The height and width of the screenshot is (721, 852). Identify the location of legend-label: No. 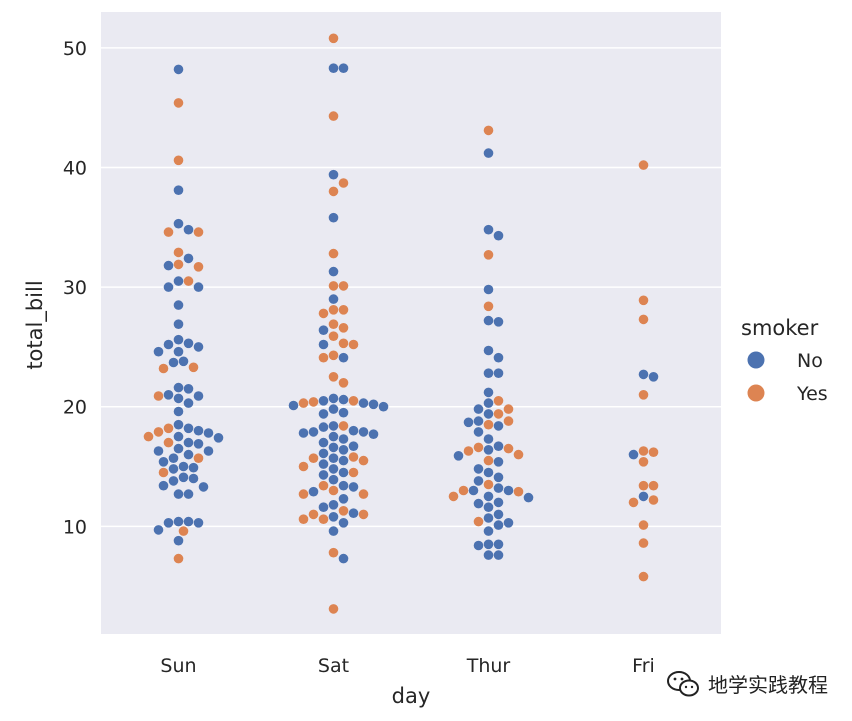
(810, 361).